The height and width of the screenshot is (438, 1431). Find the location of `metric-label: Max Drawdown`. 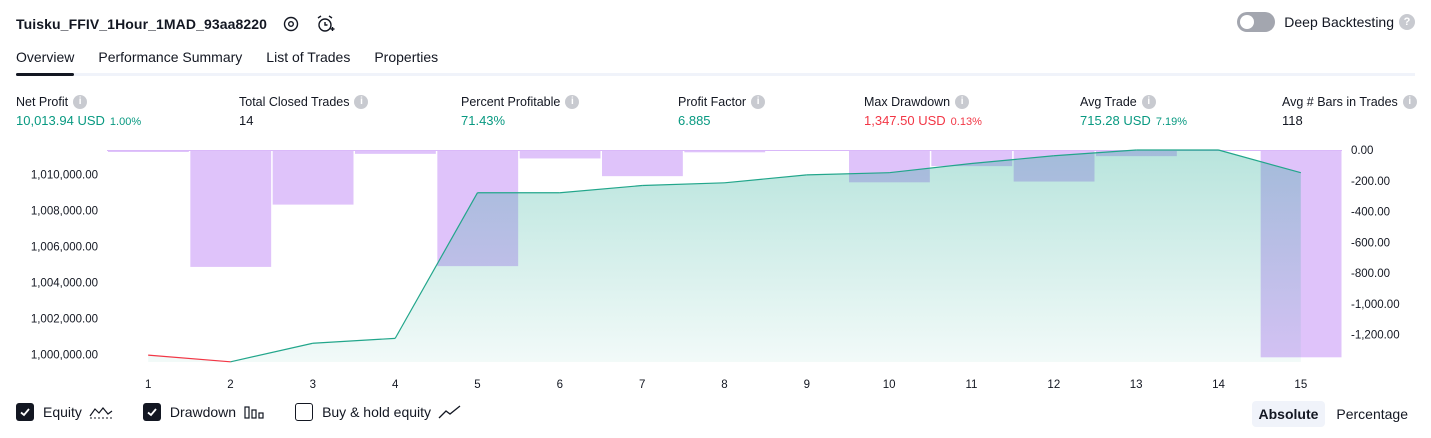

metric-label: Max Drawdown is located at coordinates (907, 101).